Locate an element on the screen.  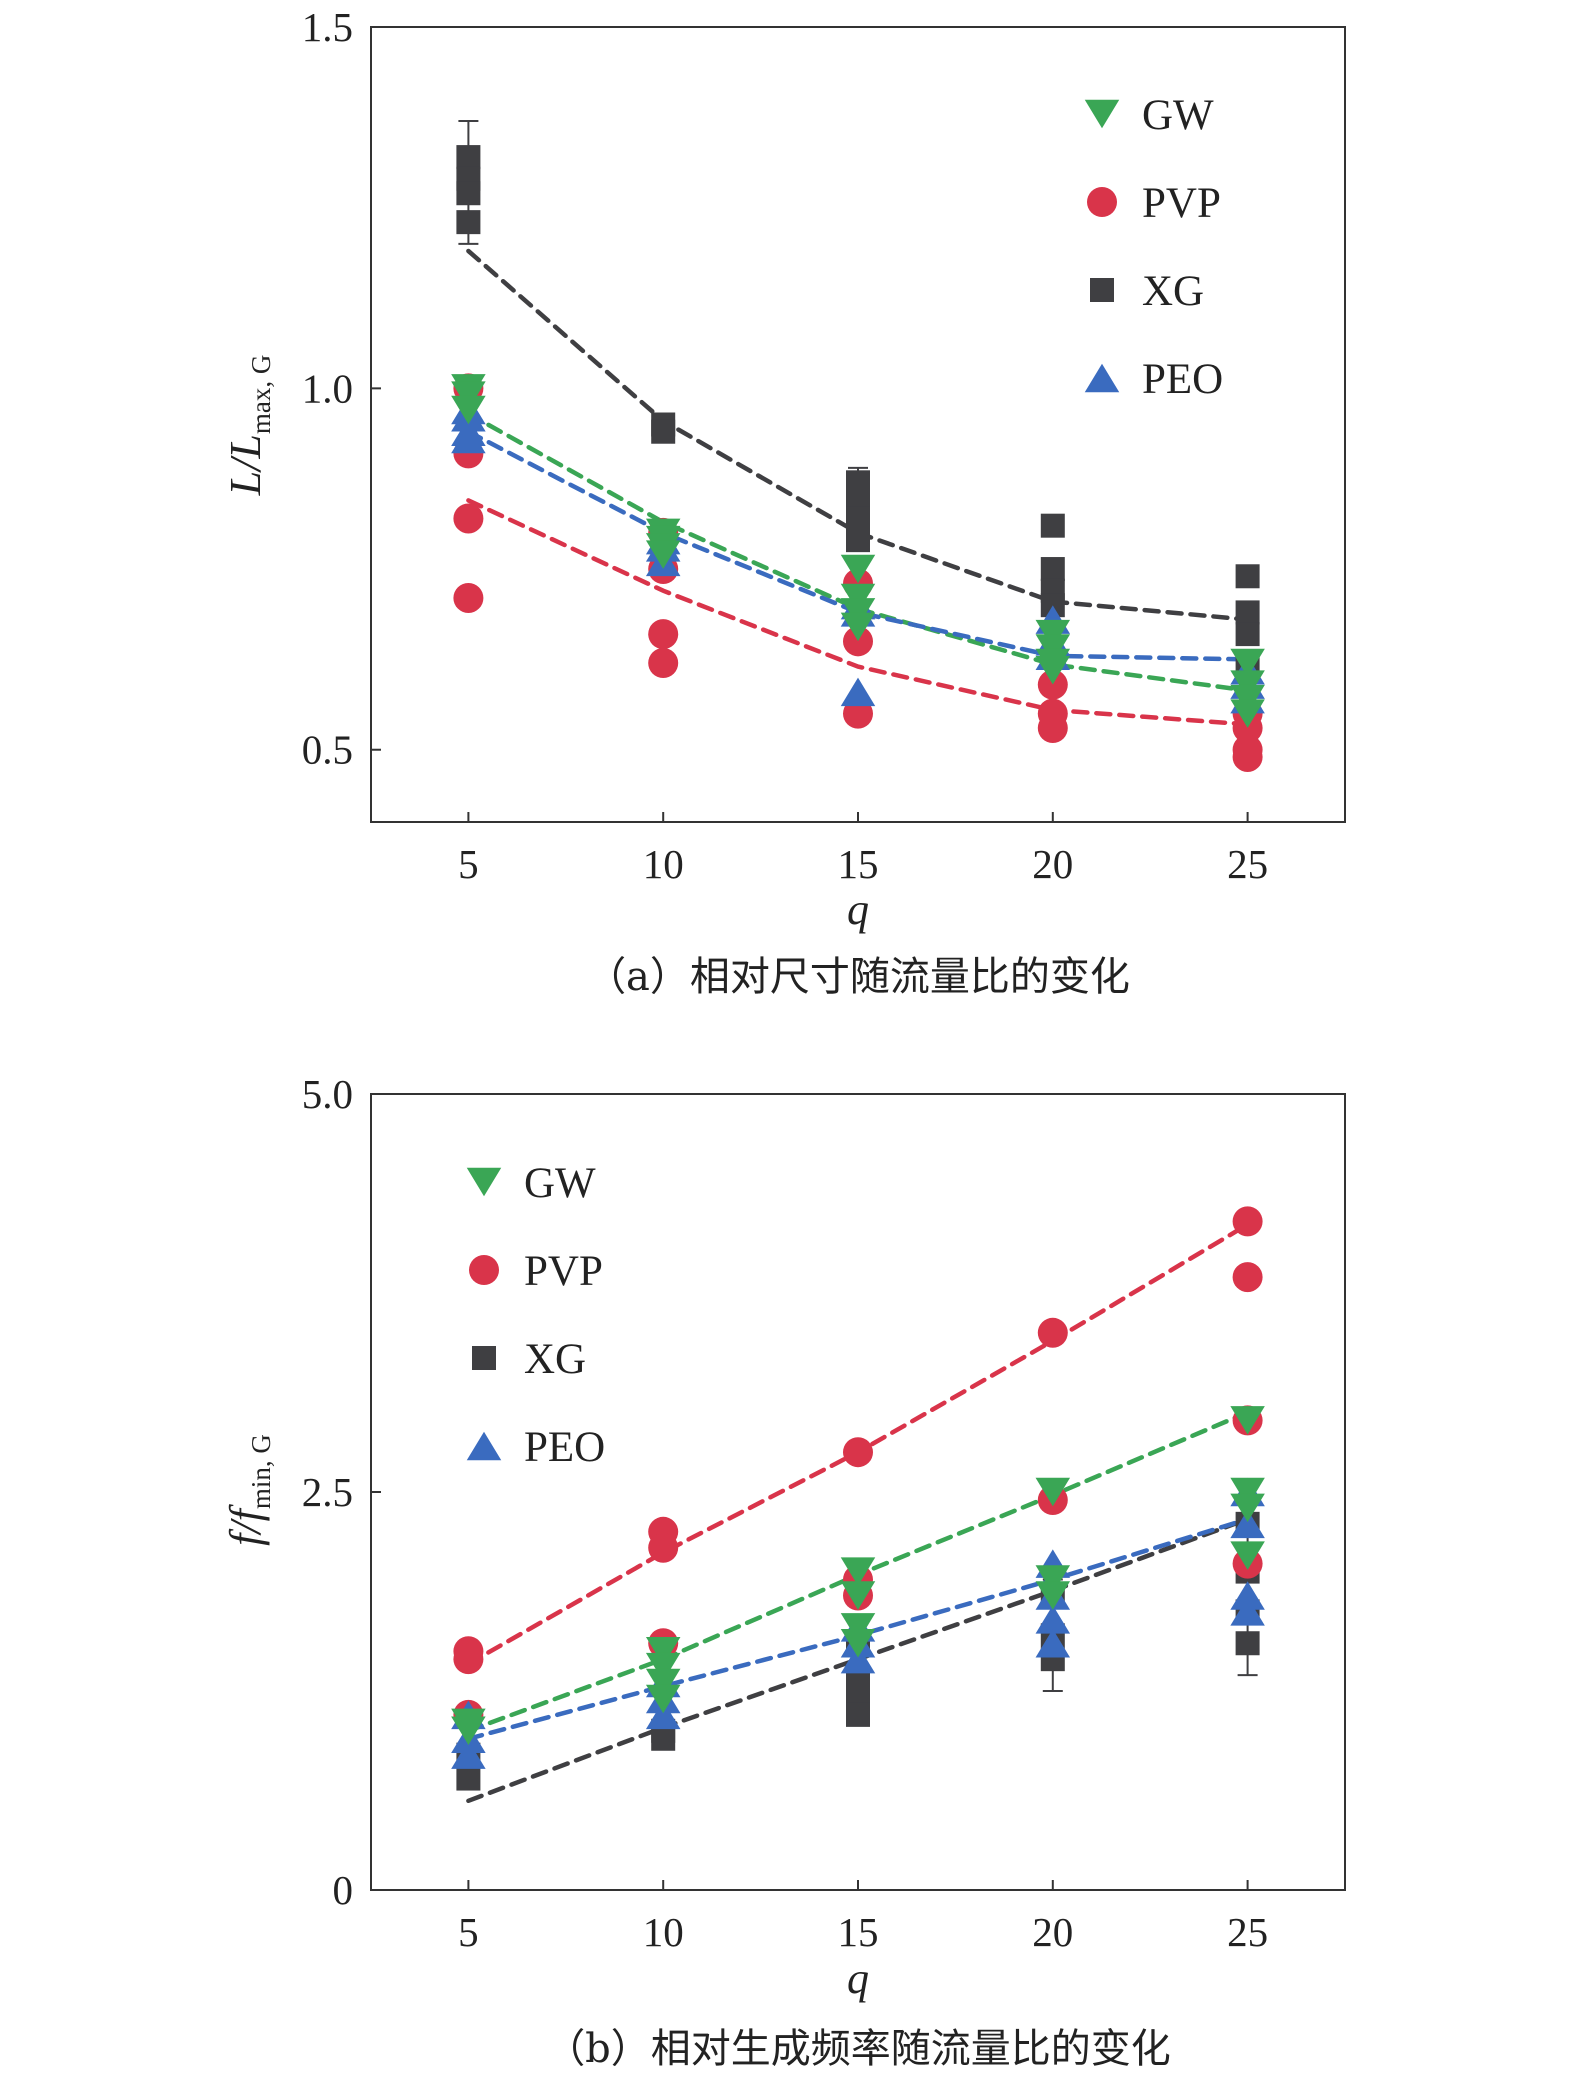
y-axis-label-b: f/fmin, G is located at coordinates (248, 1490).